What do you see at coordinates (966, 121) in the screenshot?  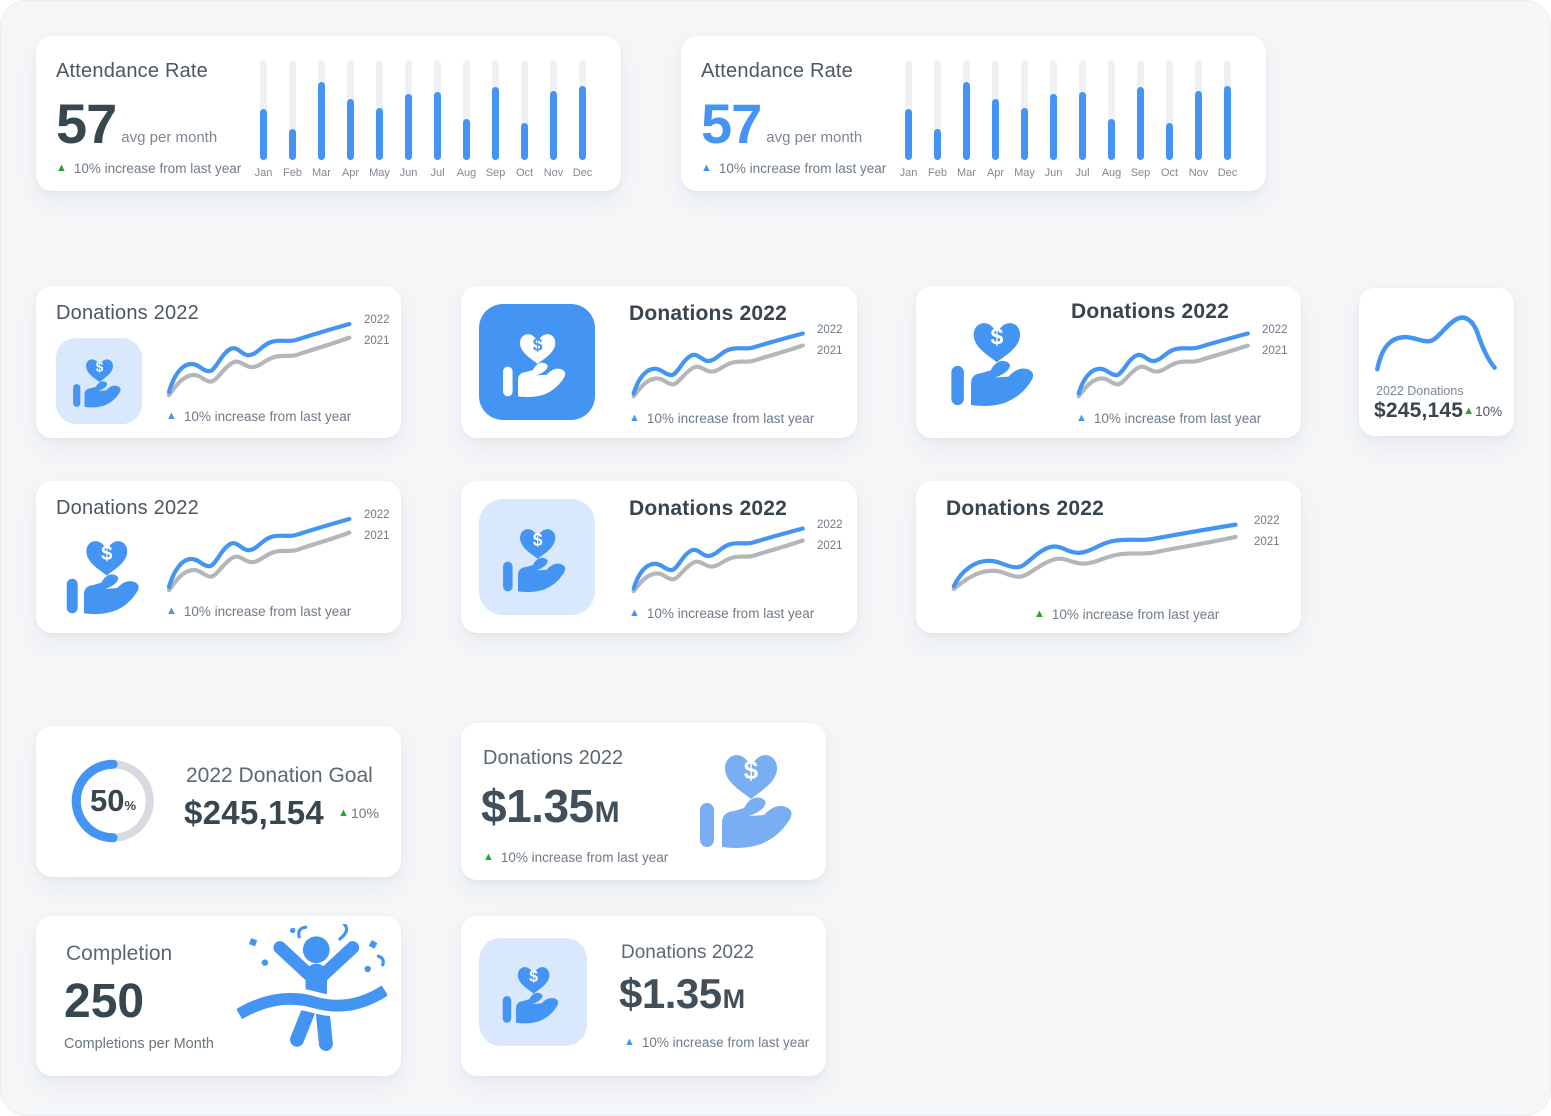 I see `bar-fill-mar` at bounding box center [966, 121].